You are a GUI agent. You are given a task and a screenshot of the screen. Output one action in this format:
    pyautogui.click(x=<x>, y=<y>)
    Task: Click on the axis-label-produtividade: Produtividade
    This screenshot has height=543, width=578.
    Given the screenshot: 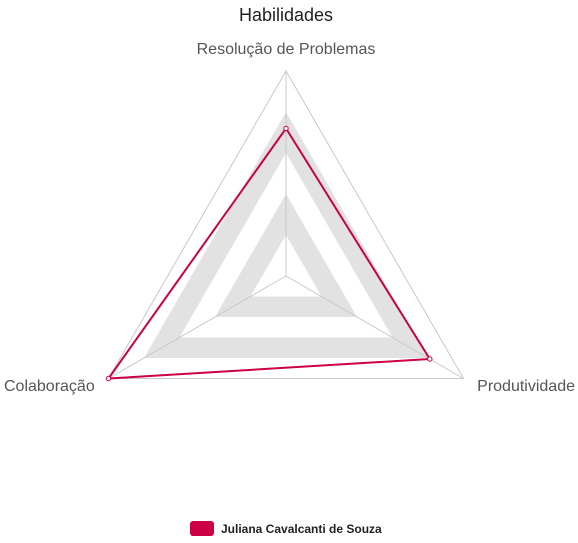 What is the action you would take?
    pyautogui.click(x=526, y=386)
    